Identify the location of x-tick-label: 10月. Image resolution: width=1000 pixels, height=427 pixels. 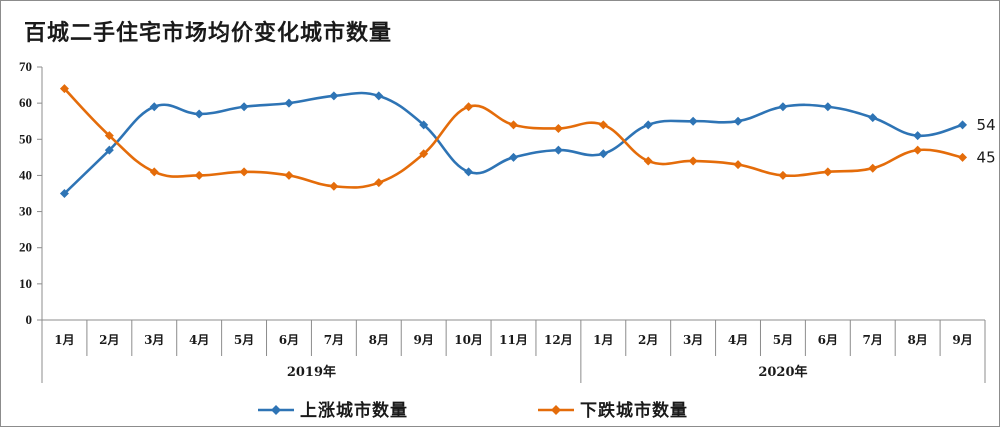
(468, 340).